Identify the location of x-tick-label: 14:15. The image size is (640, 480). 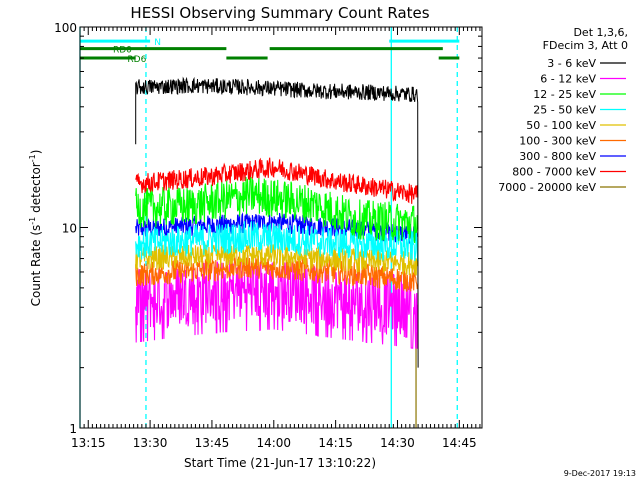
(335, 443).